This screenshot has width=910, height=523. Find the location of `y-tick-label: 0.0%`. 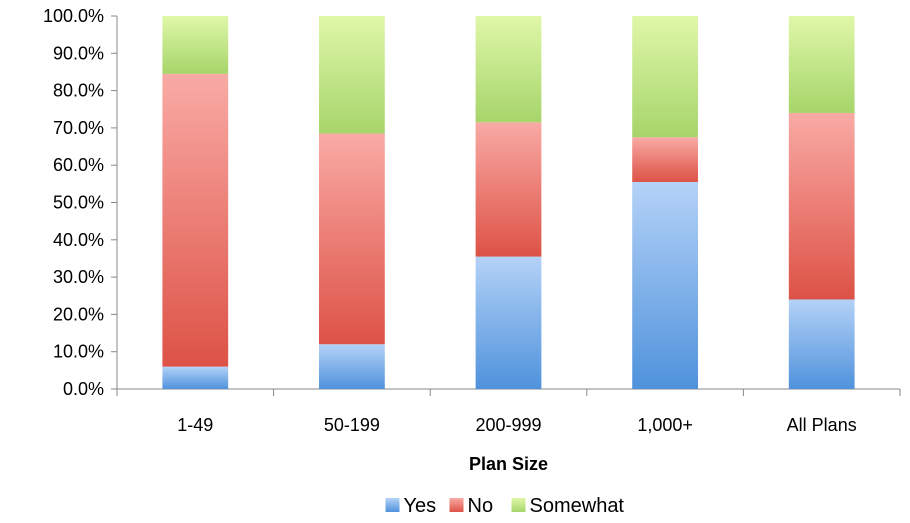

y-tick-label: 0.0% is located at coordinates (83, 389).